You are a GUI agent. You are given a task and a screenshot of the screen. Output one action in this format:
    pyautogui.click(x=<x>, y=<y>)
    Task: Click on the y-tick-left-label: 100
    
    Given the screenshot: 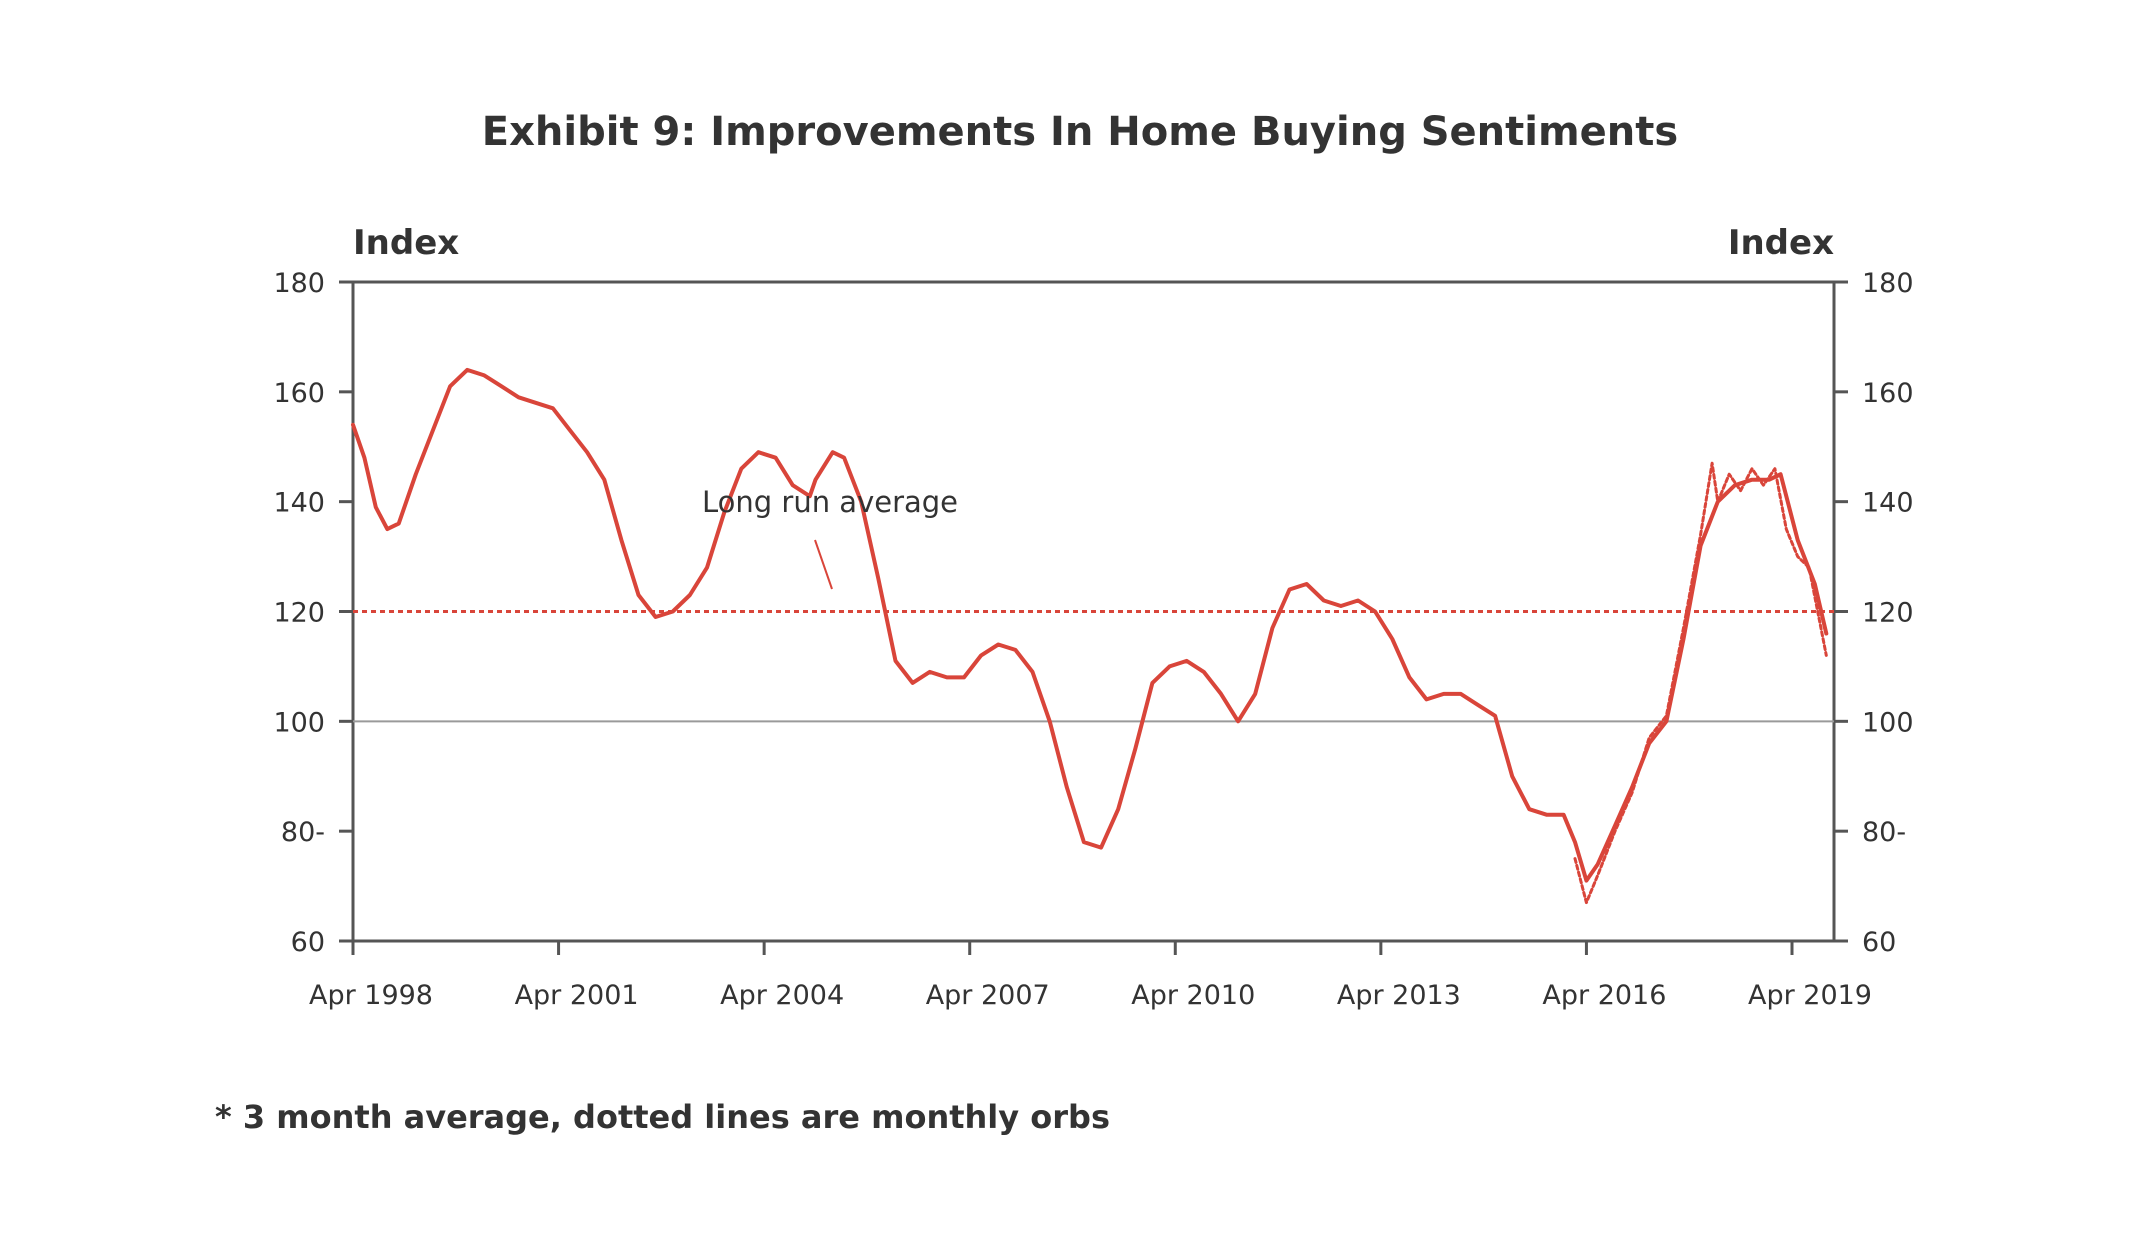 What is the action you would take?
    pyautogui.click(x=299, y=722)
    